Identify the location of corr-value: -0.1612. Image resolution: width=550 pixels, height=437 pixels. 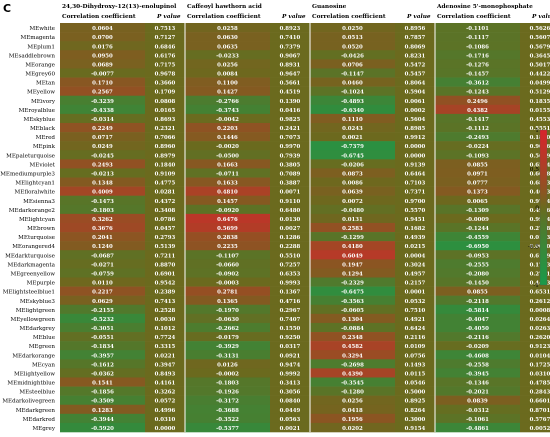
(102, 365).